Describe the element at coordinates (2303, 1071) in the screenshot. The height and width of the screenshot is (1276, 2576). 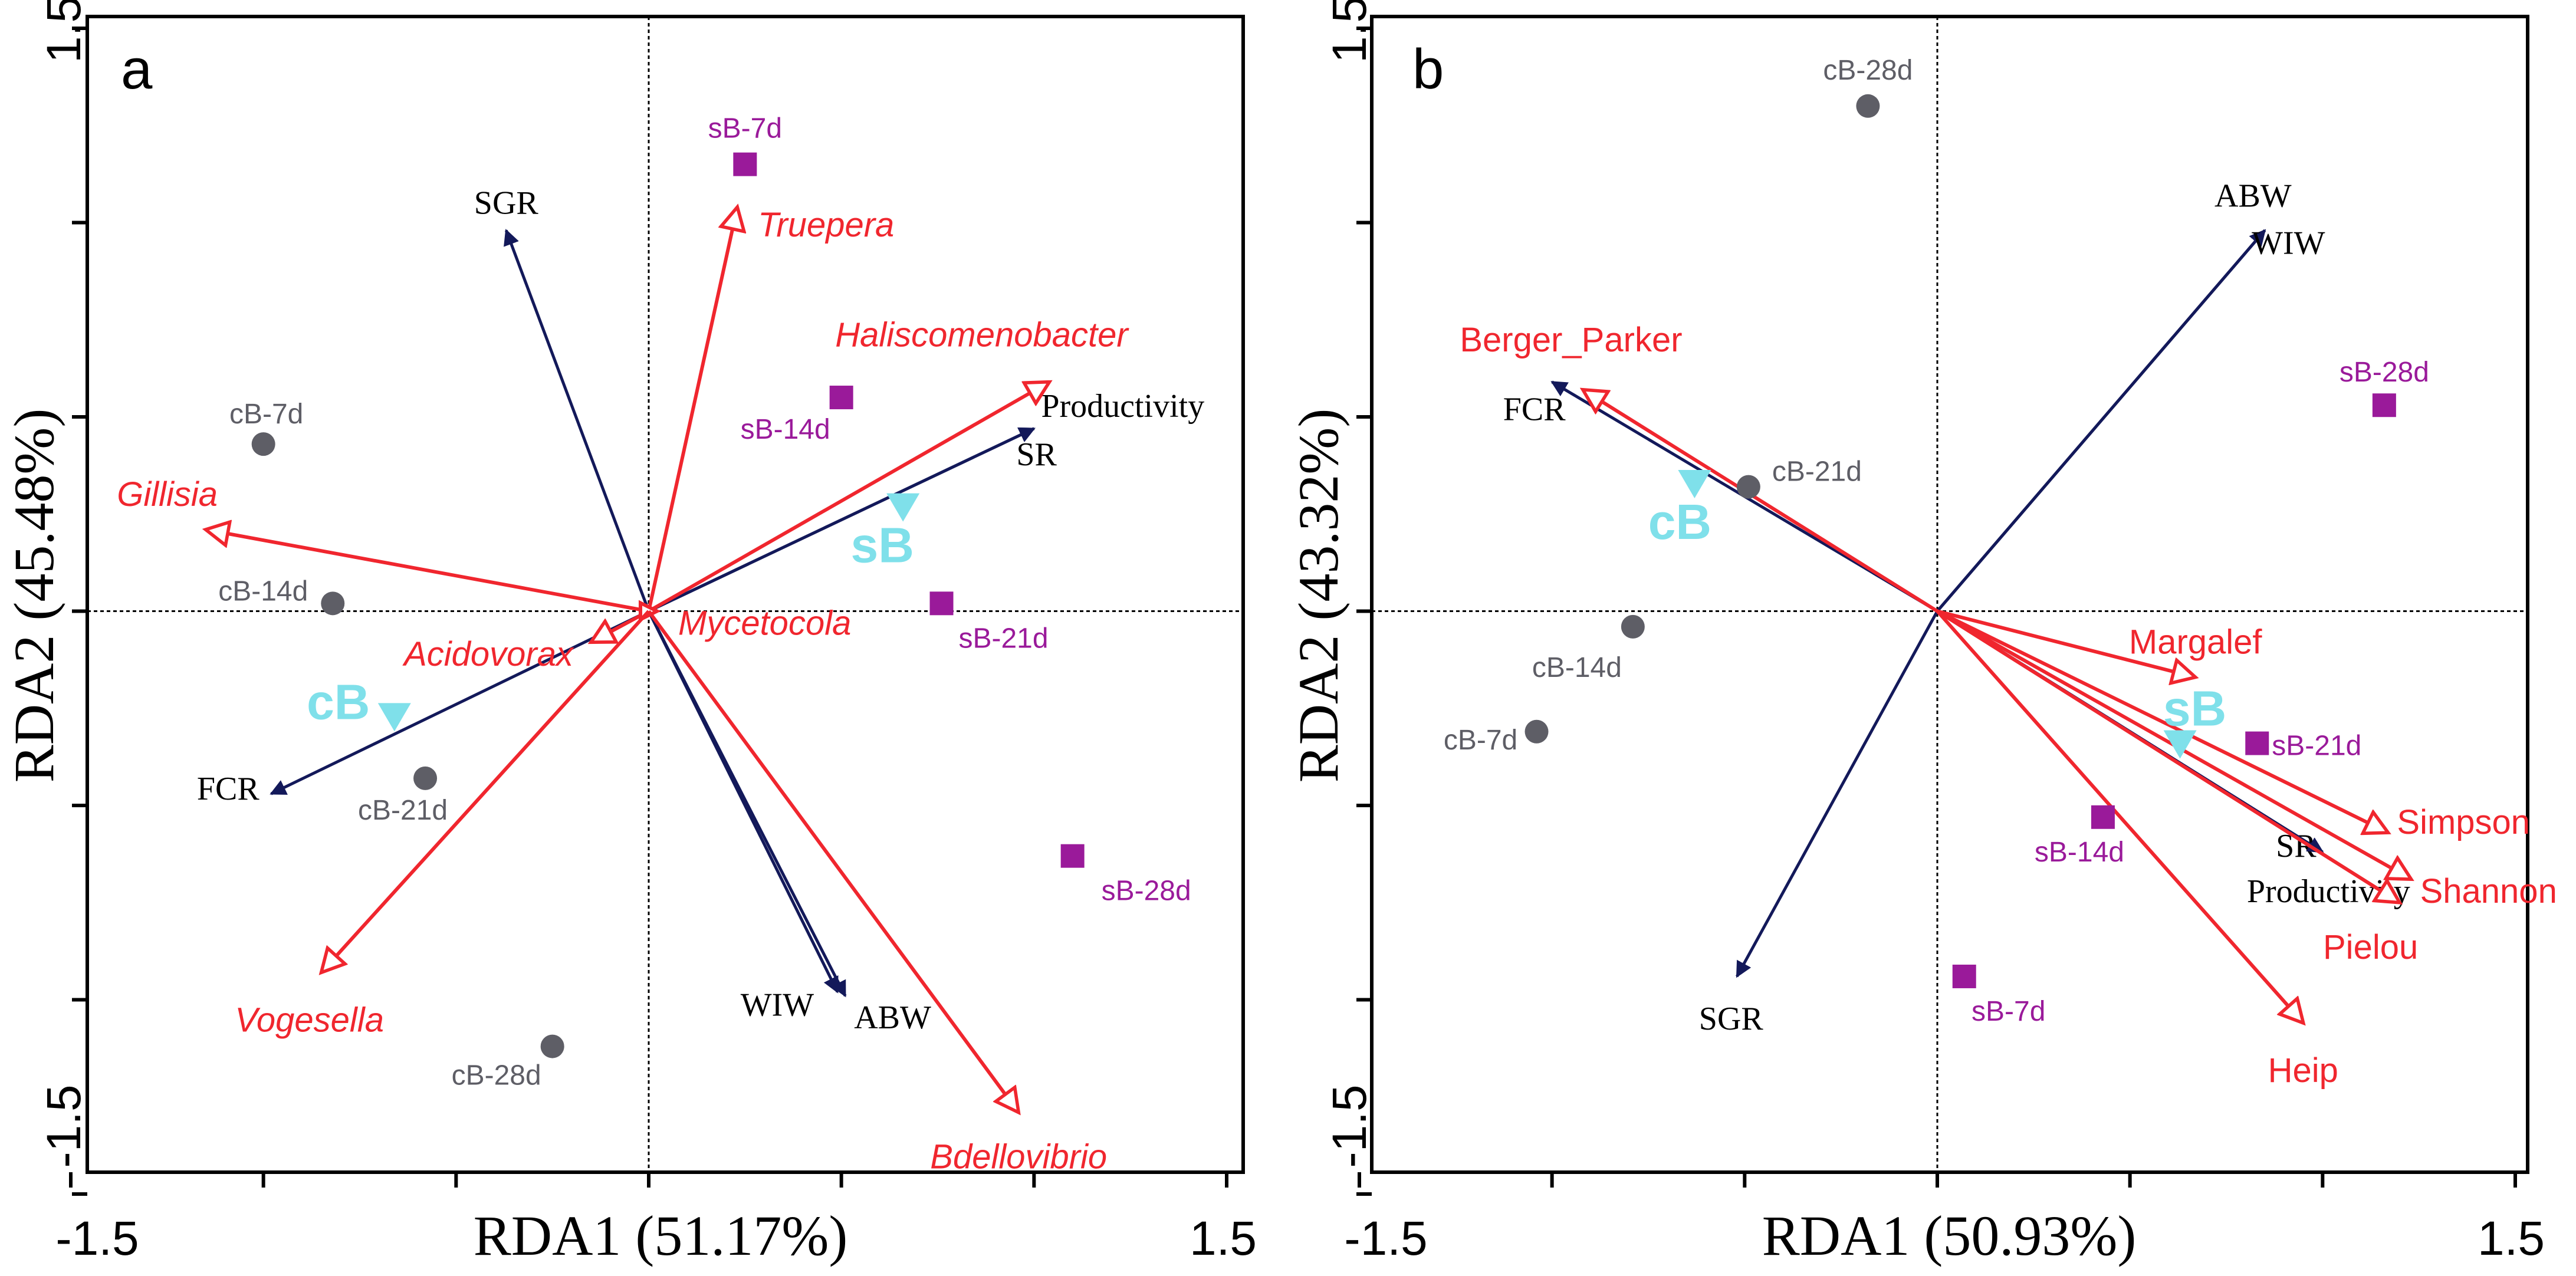
I see `species-arrow-label: Heip` at that location.